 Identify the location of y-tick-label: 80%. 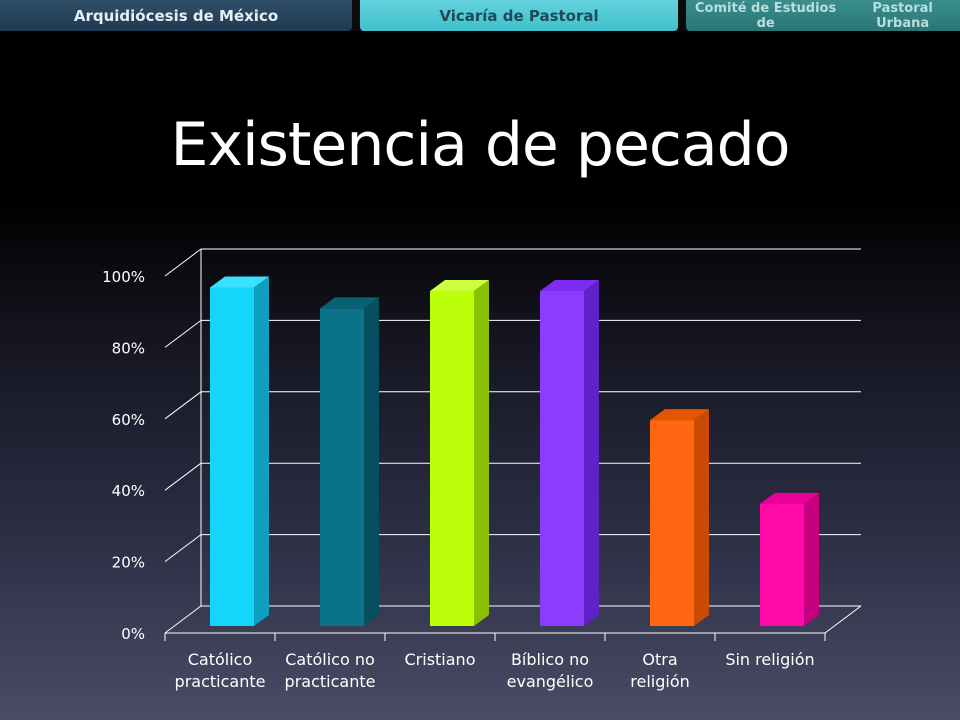
(128, 348).